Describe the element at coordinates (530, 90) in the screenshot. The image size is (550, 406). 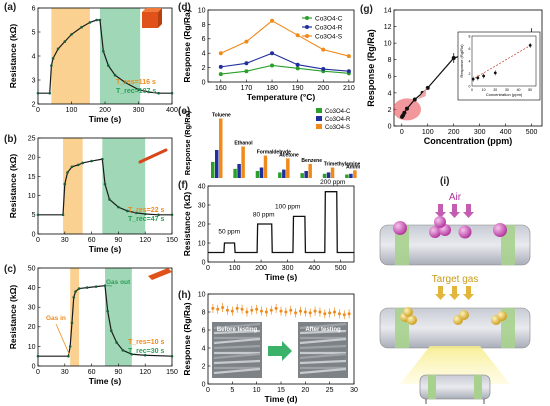
I see `inset-x-tick-label: 50` at that location.